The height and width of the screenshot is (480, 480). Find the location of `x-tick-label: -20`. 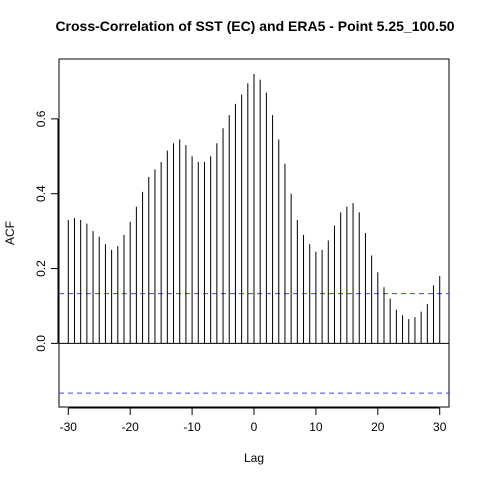

x-tick-label: -20 is located at coordinates (131, 427).